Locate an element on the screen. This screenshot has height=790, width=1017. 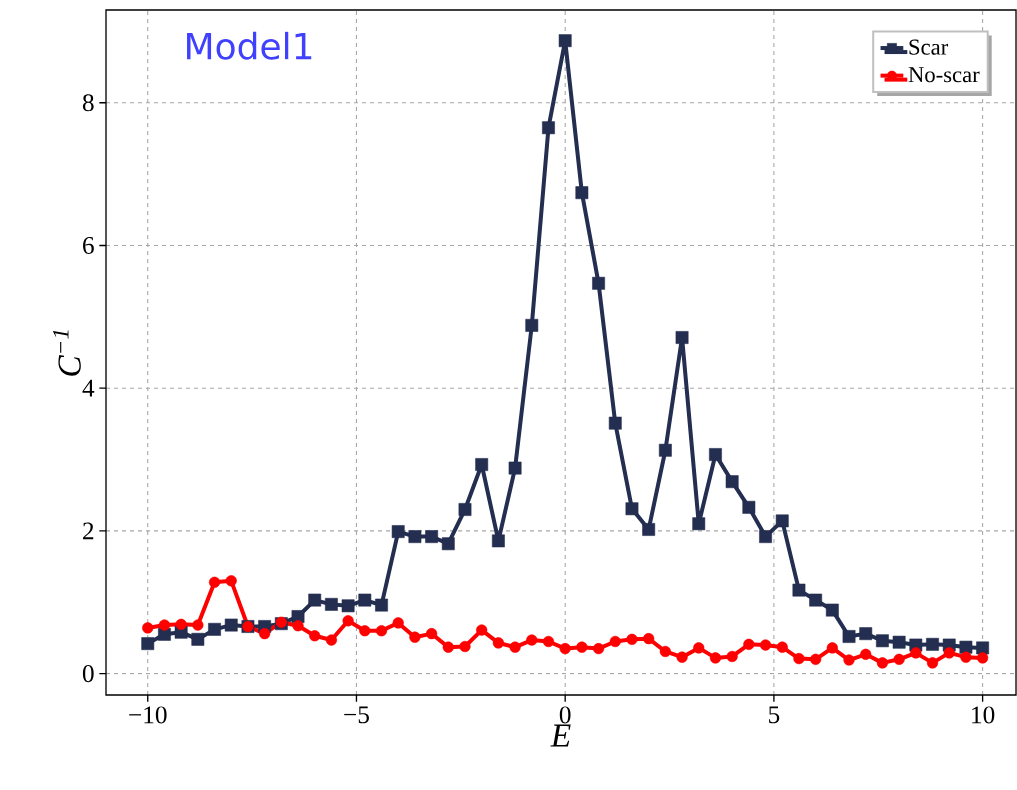
annotation: Model1 is located at coordinates (249, 45).